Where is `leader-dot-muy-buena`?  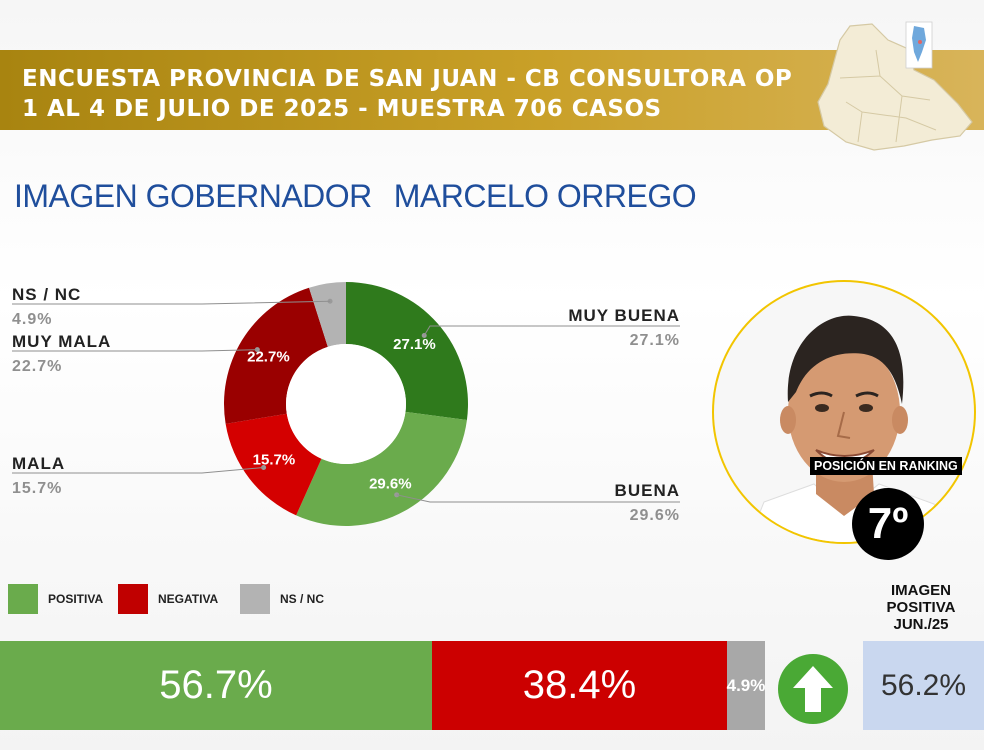
leader-dot-muy-buena is located at coordinates (424, 335).